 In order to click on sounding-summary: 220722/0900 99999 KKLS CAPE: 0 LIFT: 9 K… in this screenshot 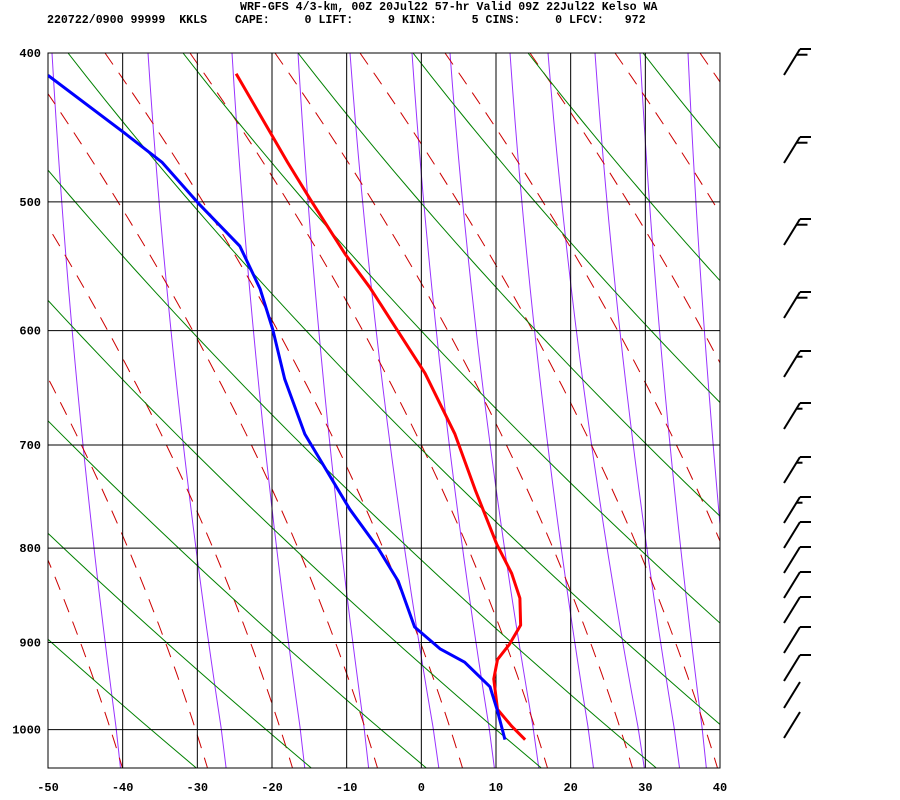, I will do `click(346, 20)`.